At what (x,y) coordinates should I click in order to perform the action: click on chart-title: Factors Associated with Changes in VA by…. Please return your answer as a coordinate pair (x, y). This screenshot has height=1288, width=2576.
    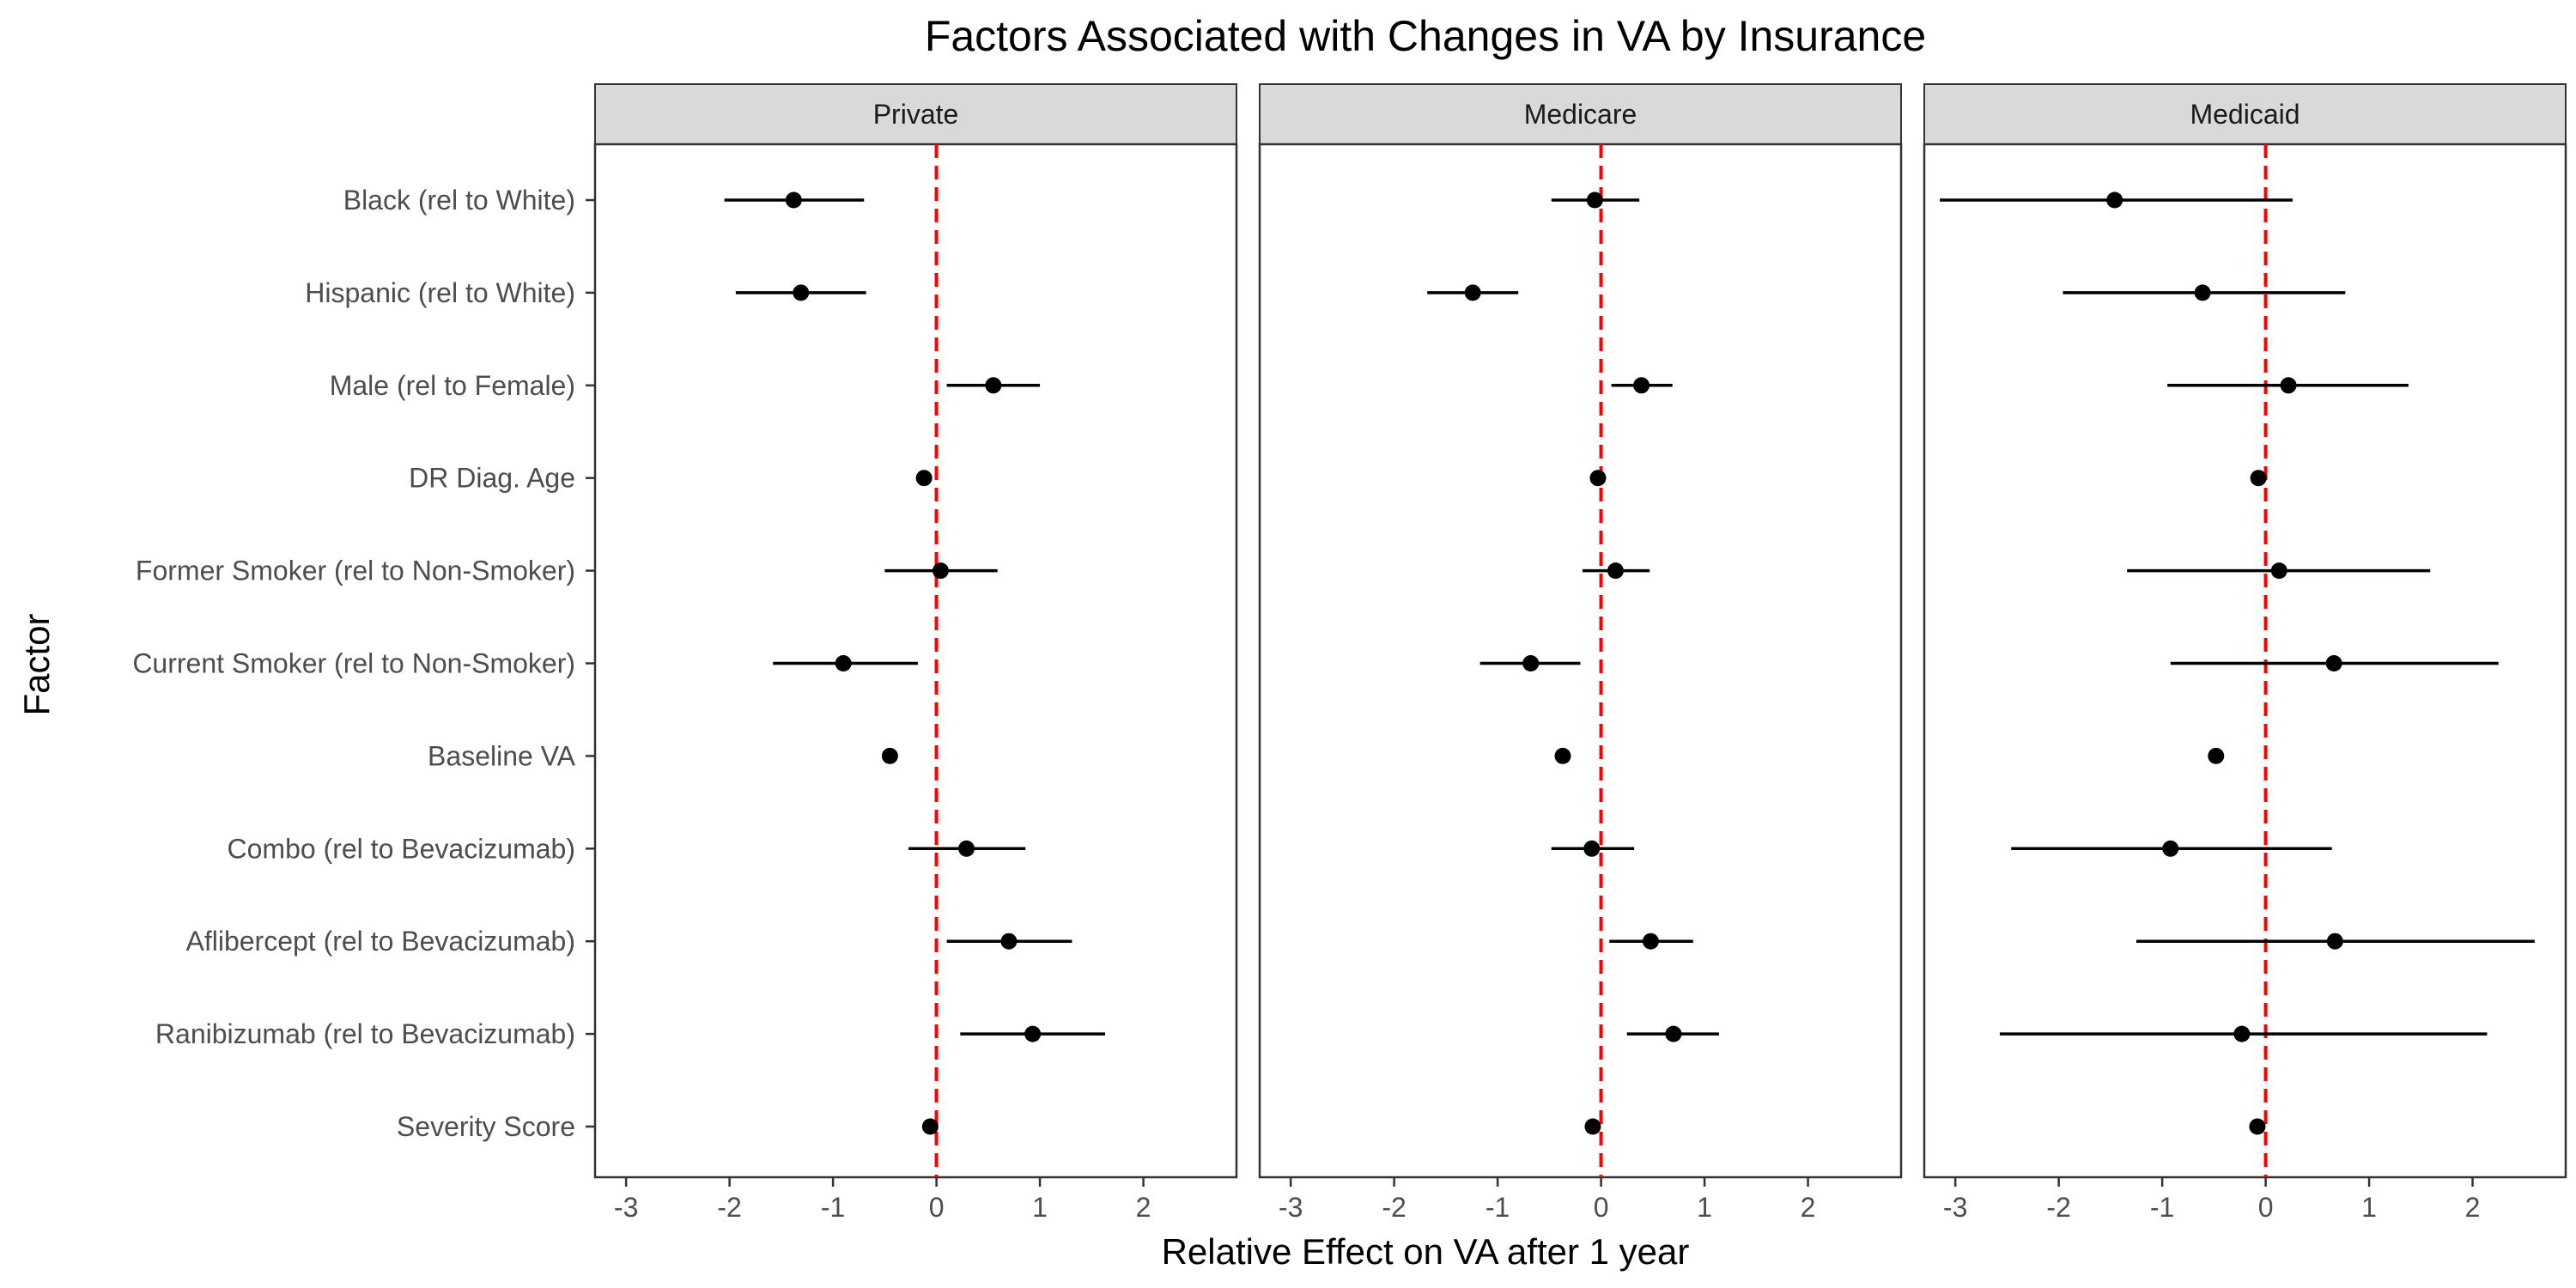
    Looking at the image, I should click on (1426, 36).